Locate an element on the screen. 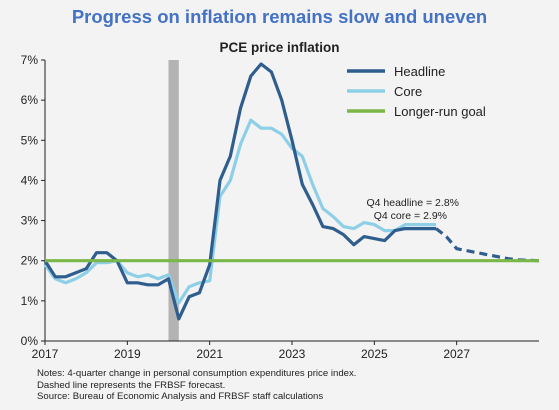 This screenshot has width=559, height=410. shaded-period-layer is located at coordinates (173, 200).